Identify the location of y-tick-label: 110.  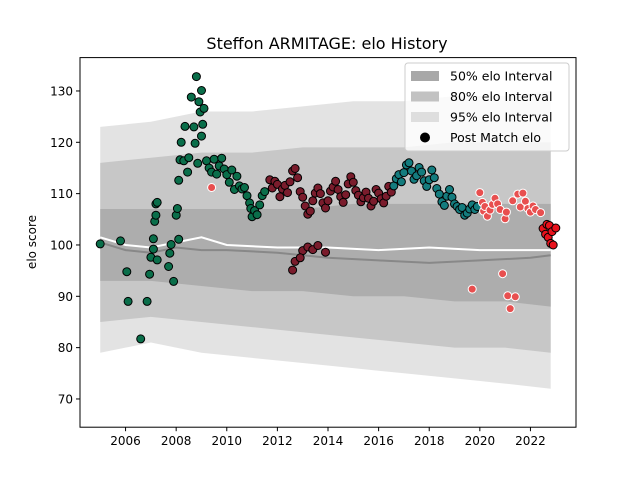
(61, 194).